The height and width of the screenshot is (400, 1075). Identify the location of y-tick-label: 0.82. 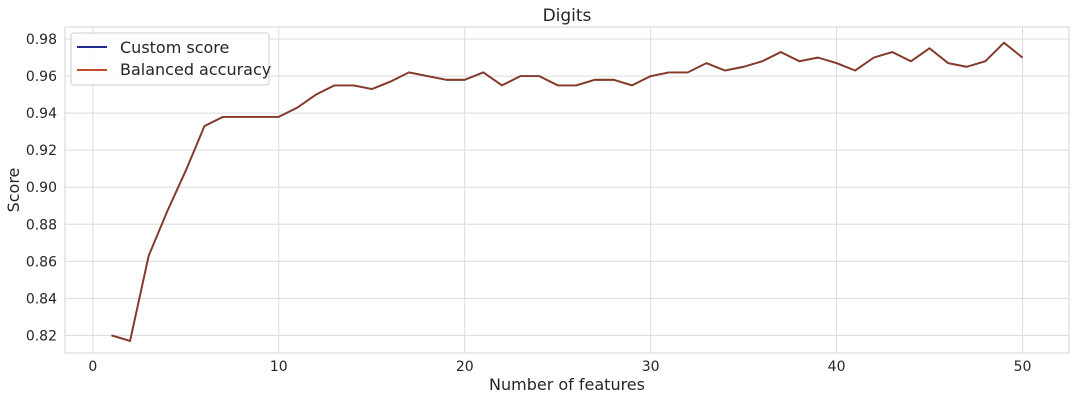
(41, 336).